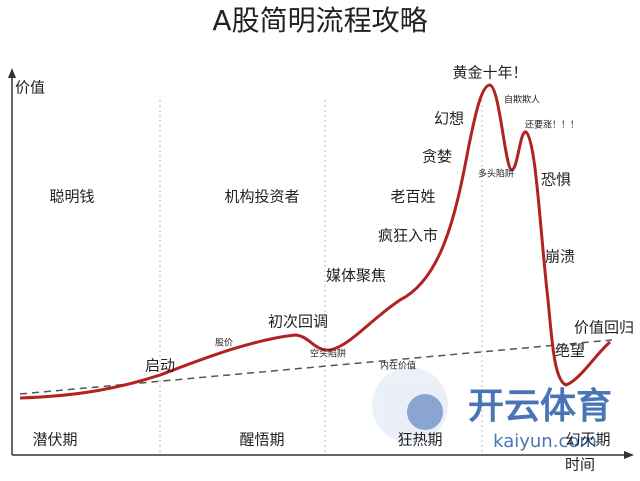 The height and width of the screenshot is (481, 640). I want to click on title: A股简明流程攻略, so click(319, 20).